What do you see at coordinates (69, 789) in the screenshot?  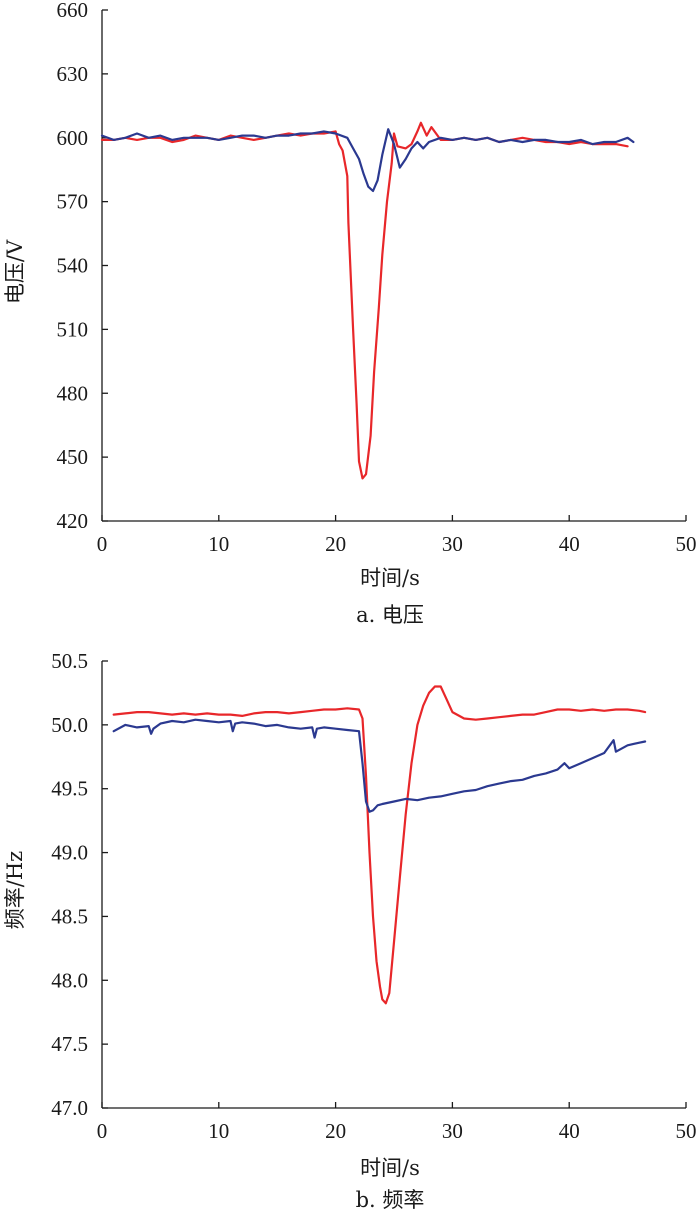 I see `y-tick-label: 49.5` at bounding box center [69, 789].